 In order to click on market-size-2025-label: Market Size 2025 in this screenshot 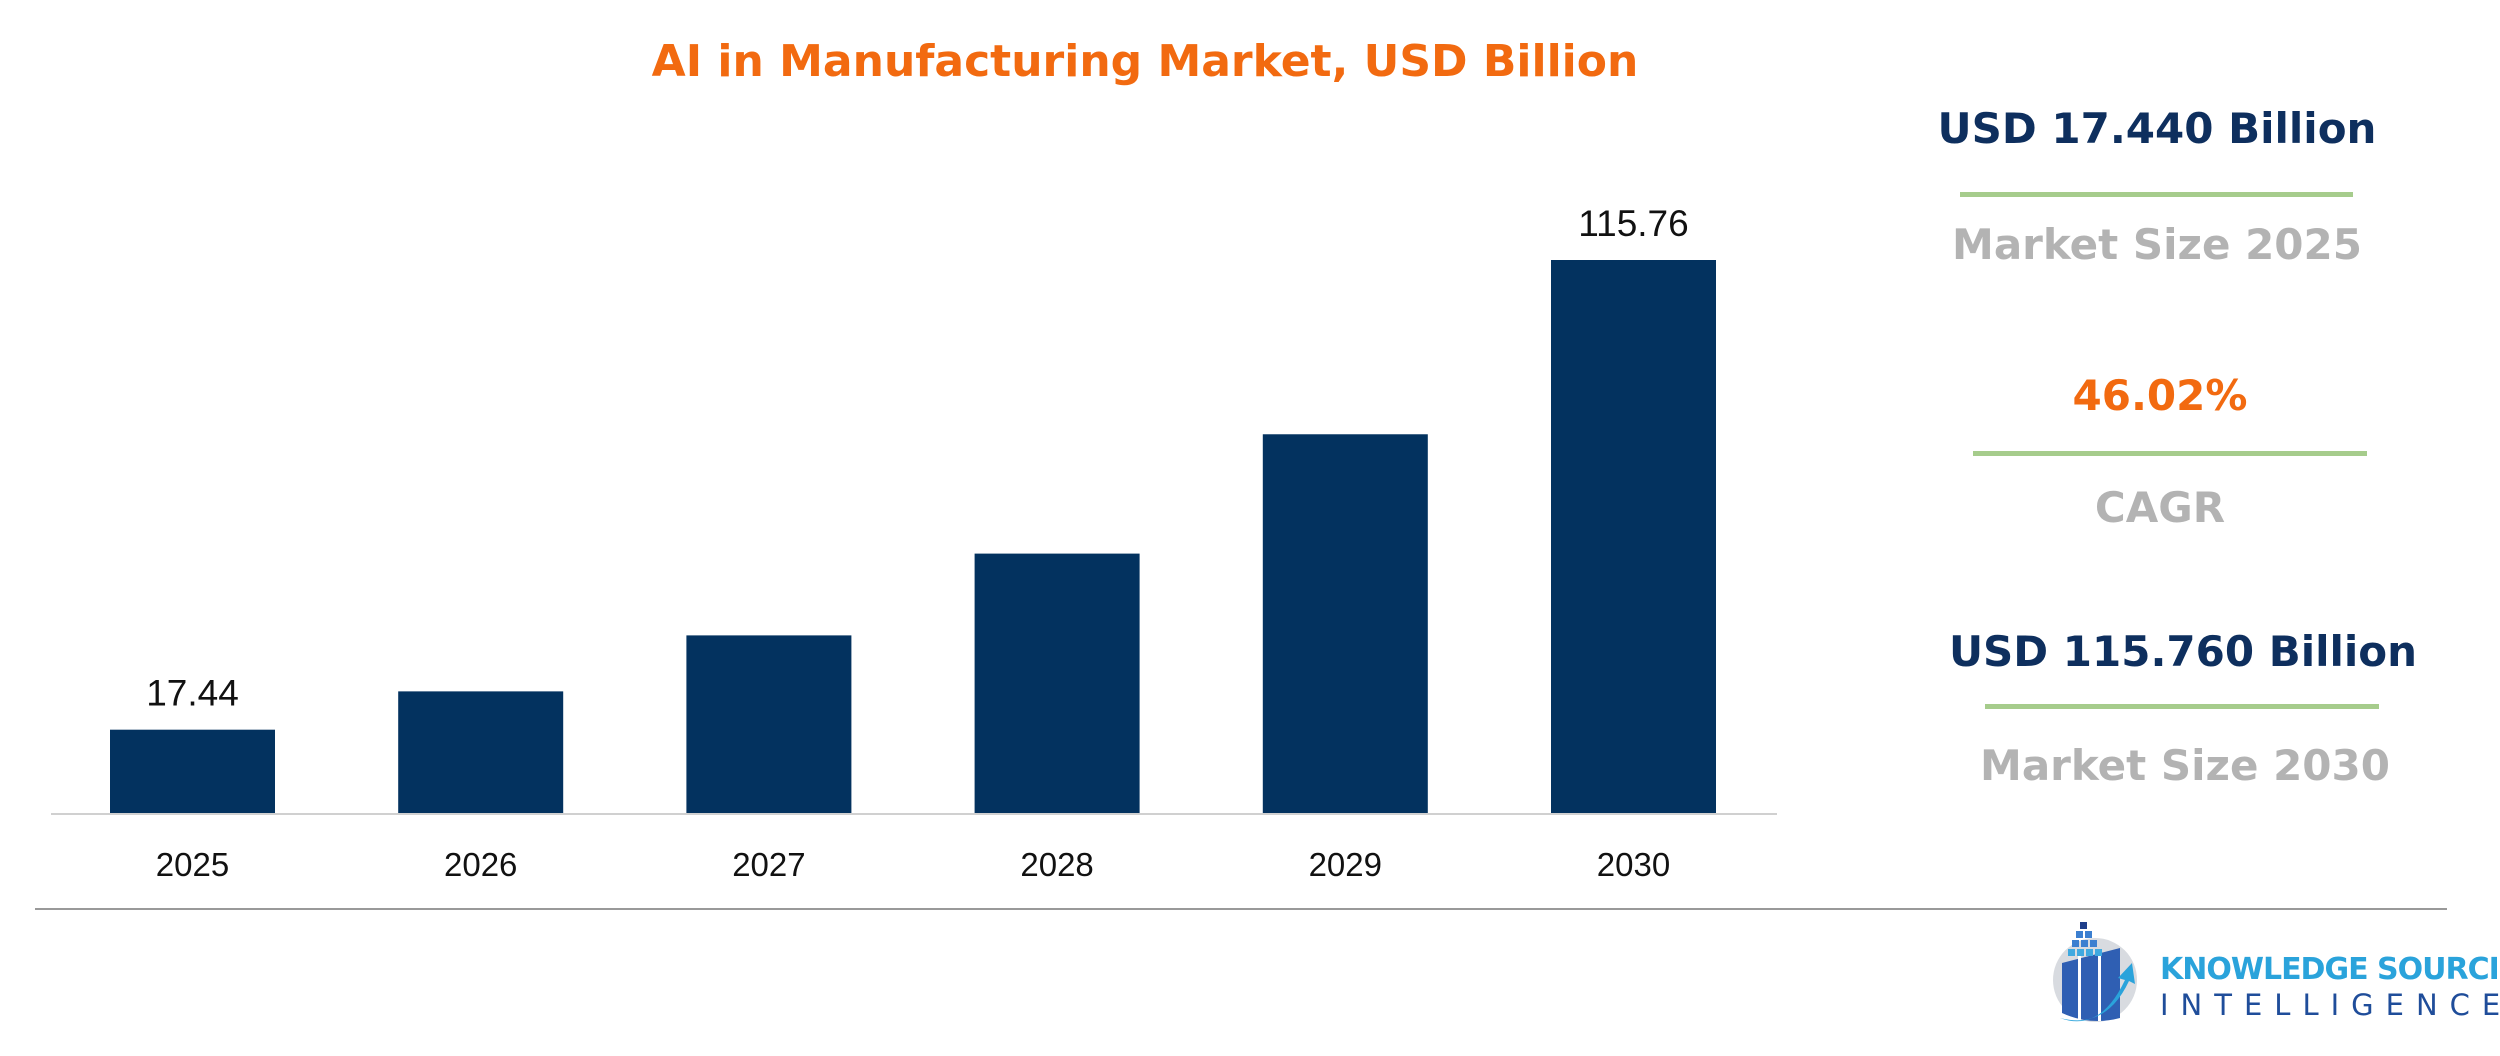, I will do `click(2157, 244)`.